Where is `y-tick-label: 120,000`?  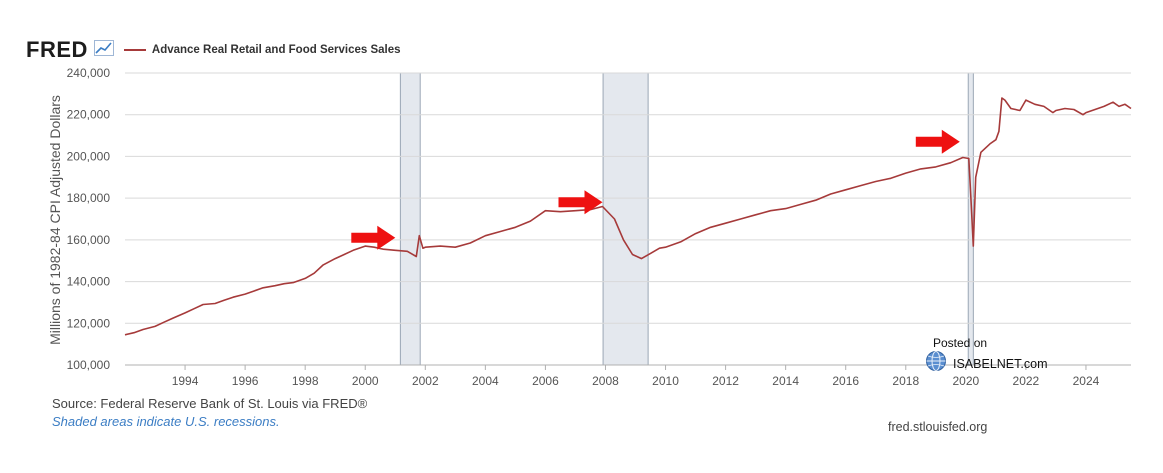
y-tick-label: 120,000 is located at coordinates (89, 323).